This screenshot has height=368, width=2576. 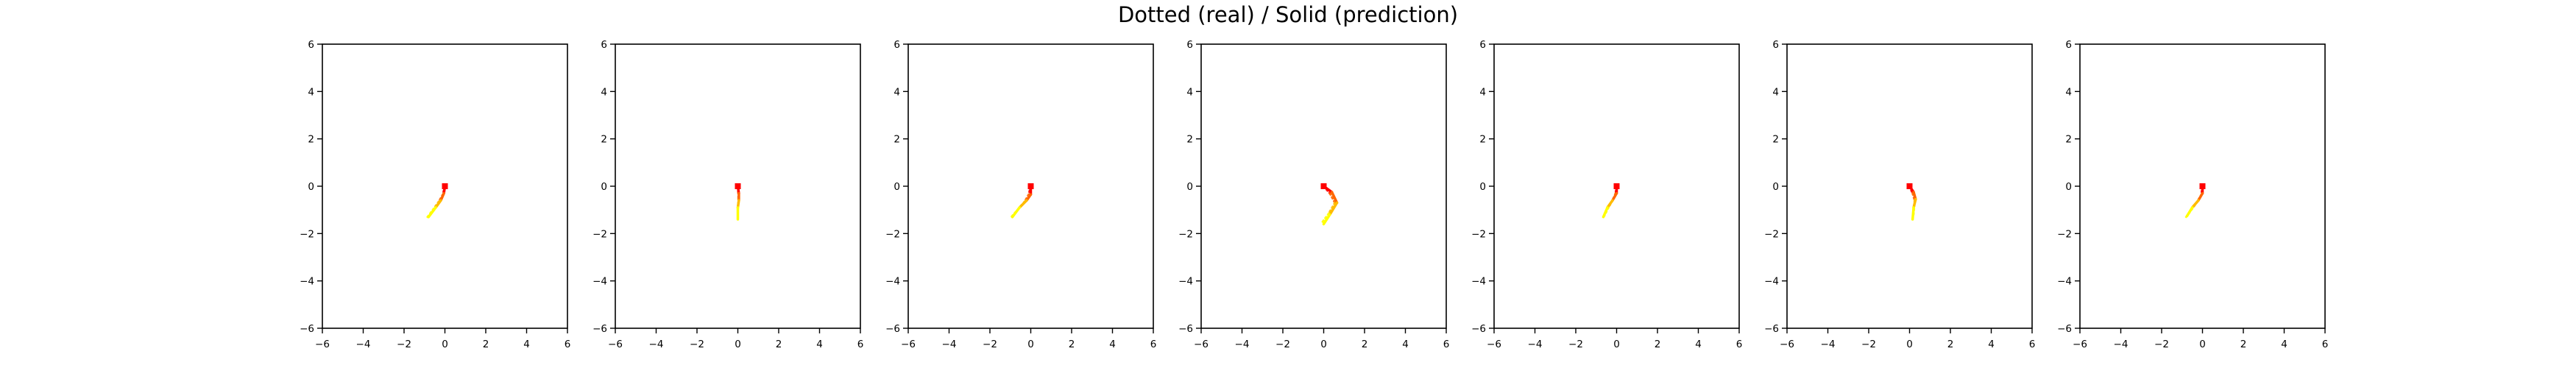 I want to click on subplot-1: −6 −4 −2 0 2 4 6 −6 −4 −2 0 2 4 6, so click(x=435, y=195).